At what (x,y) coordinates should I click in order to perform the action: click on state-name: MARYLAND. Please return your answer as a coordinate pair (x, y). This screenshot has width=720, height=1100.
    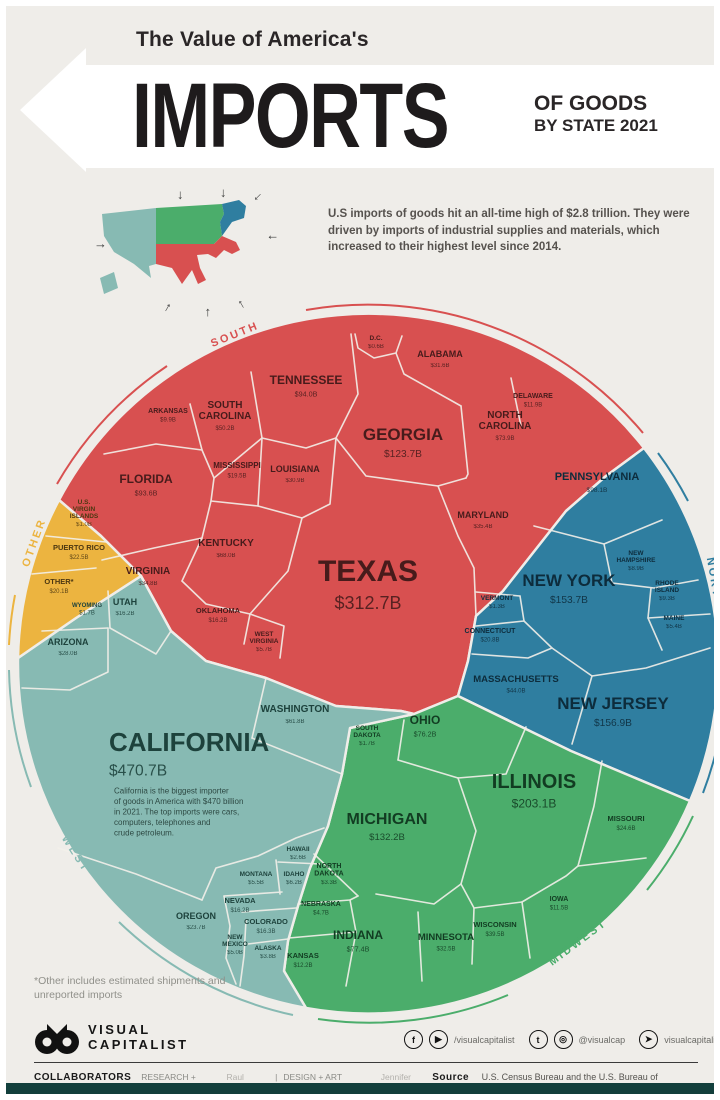
    Looking at the image, I should click on (483, 515).